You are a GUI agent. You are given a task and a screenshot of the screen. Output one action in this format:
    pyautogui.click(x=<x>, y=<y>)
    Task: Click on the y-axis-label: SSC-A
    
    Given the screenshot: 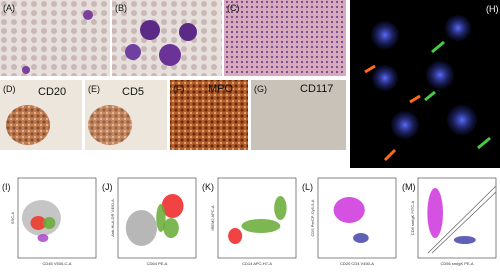 What is the action you would take?
    pyautogui.click(x=12, y=218)
    